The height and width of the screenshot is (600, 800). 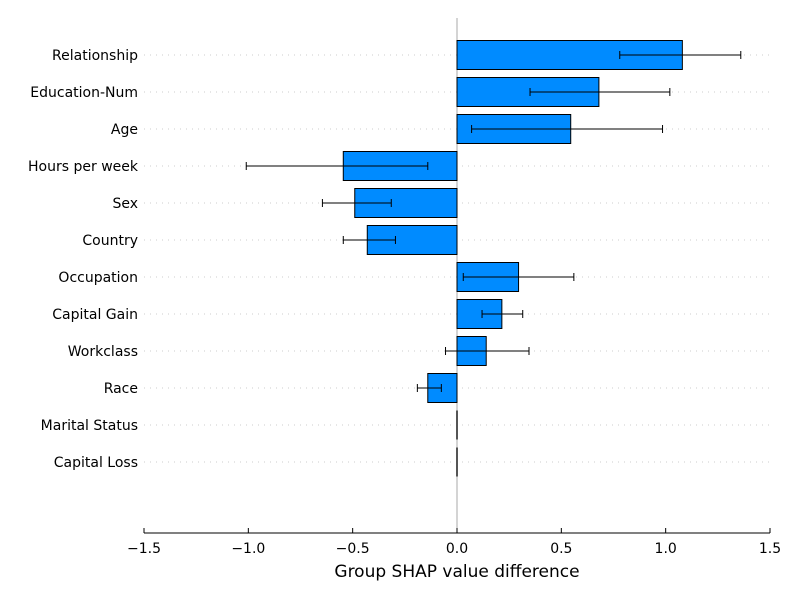 What do you see at coordinates (353, 549) in the screenshot?
I see `x-tick-label: −0.5` at bounding box center [353, 549].